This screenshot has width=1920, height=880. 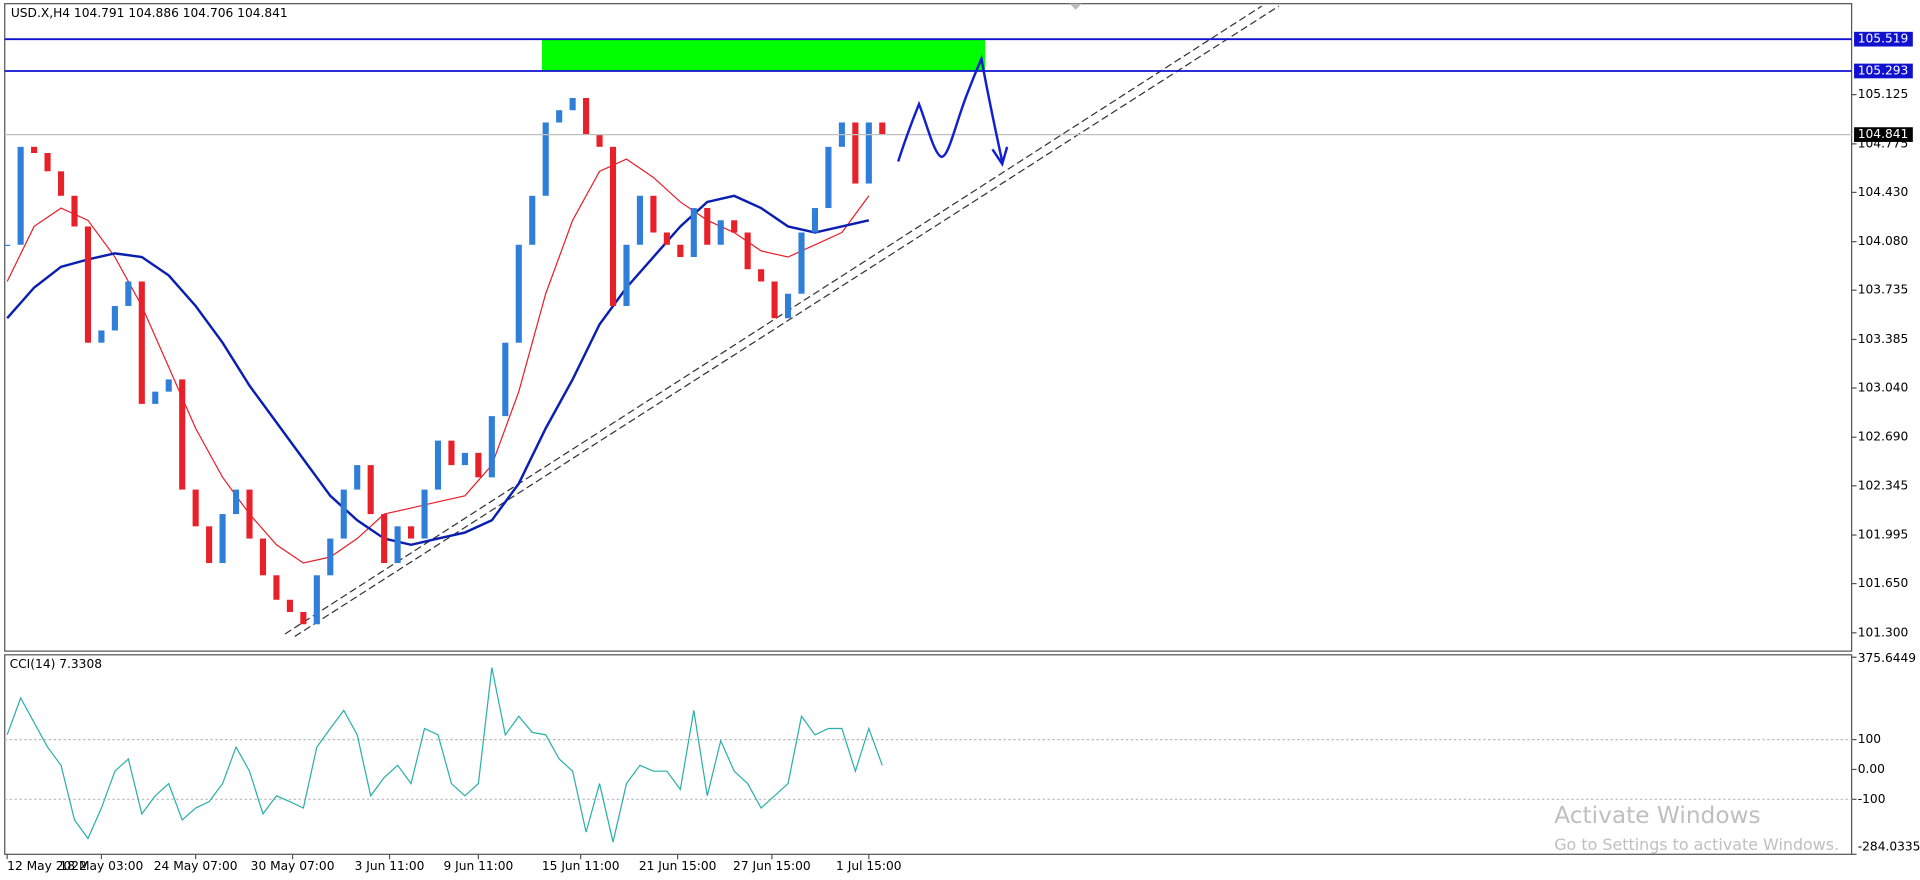 What do you see at coordinates (1883, 290) in the screenshot?
I see `y-tick-label: 103.735` at bounding box center [1883, 290].